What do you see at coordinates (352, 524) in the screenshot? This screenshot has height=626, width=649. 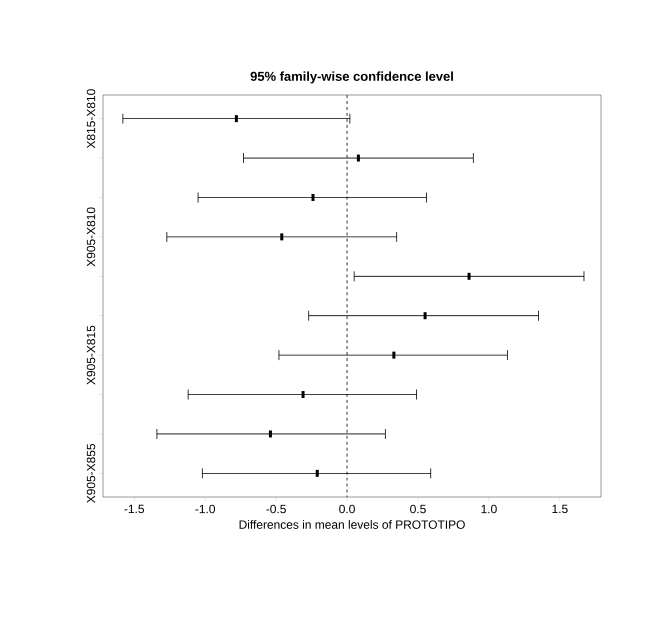 I see `x-axis-title: Differences in mean levels of PROTOTIPO` at bounding box center [352, 524].